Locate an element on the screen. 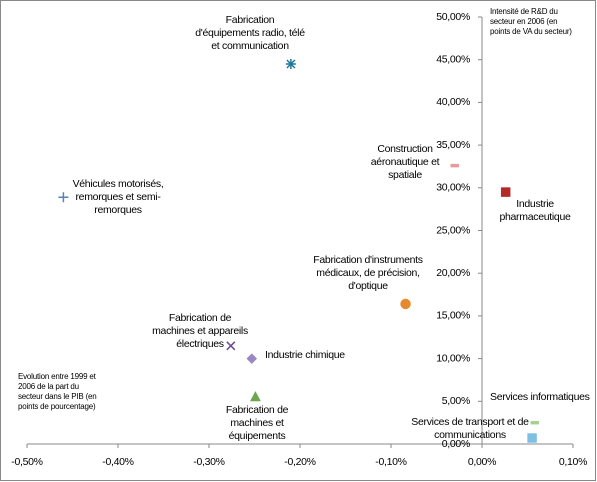  y-tick-label: 50,00% is located at coordinates (453, 17).